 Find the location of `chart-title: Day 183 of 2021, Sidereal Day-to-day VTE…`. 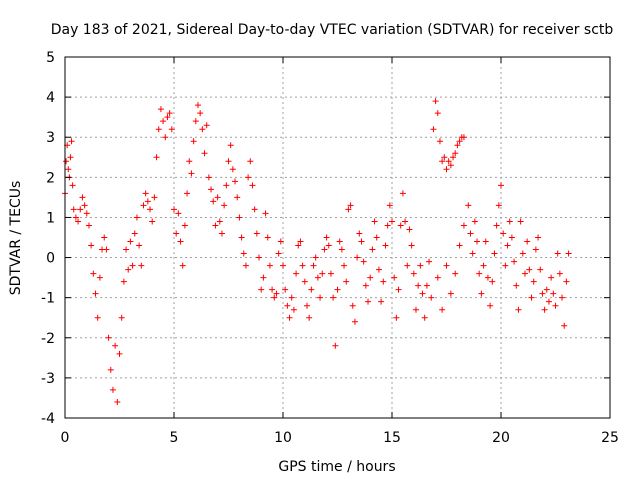

chart-title: Day 183 of 2021, Sidereal Day-to-day VTE… is located at coordinates (332, 30).